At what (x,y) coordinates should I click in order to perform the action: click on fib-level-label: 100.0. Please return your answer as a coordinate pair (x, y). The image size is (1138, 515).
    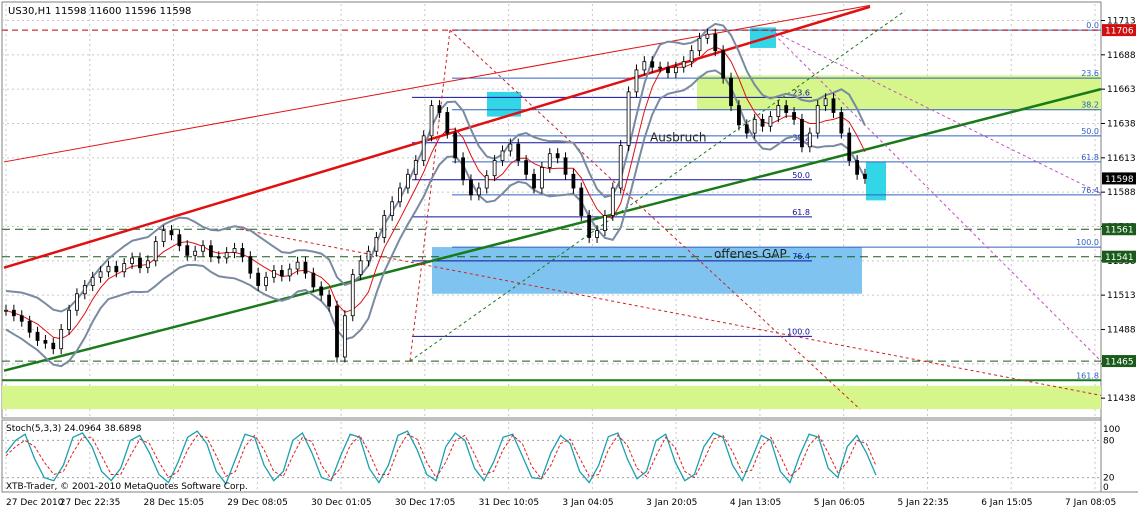
    Looking at the image, I should click on (1087, 242).